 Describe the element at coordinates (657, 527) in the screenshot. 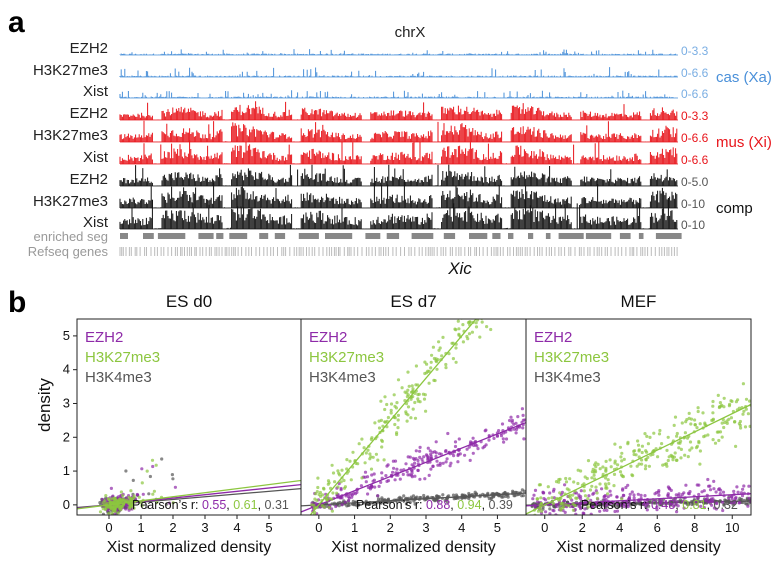

I see `x-tick-label: 6` at that location.